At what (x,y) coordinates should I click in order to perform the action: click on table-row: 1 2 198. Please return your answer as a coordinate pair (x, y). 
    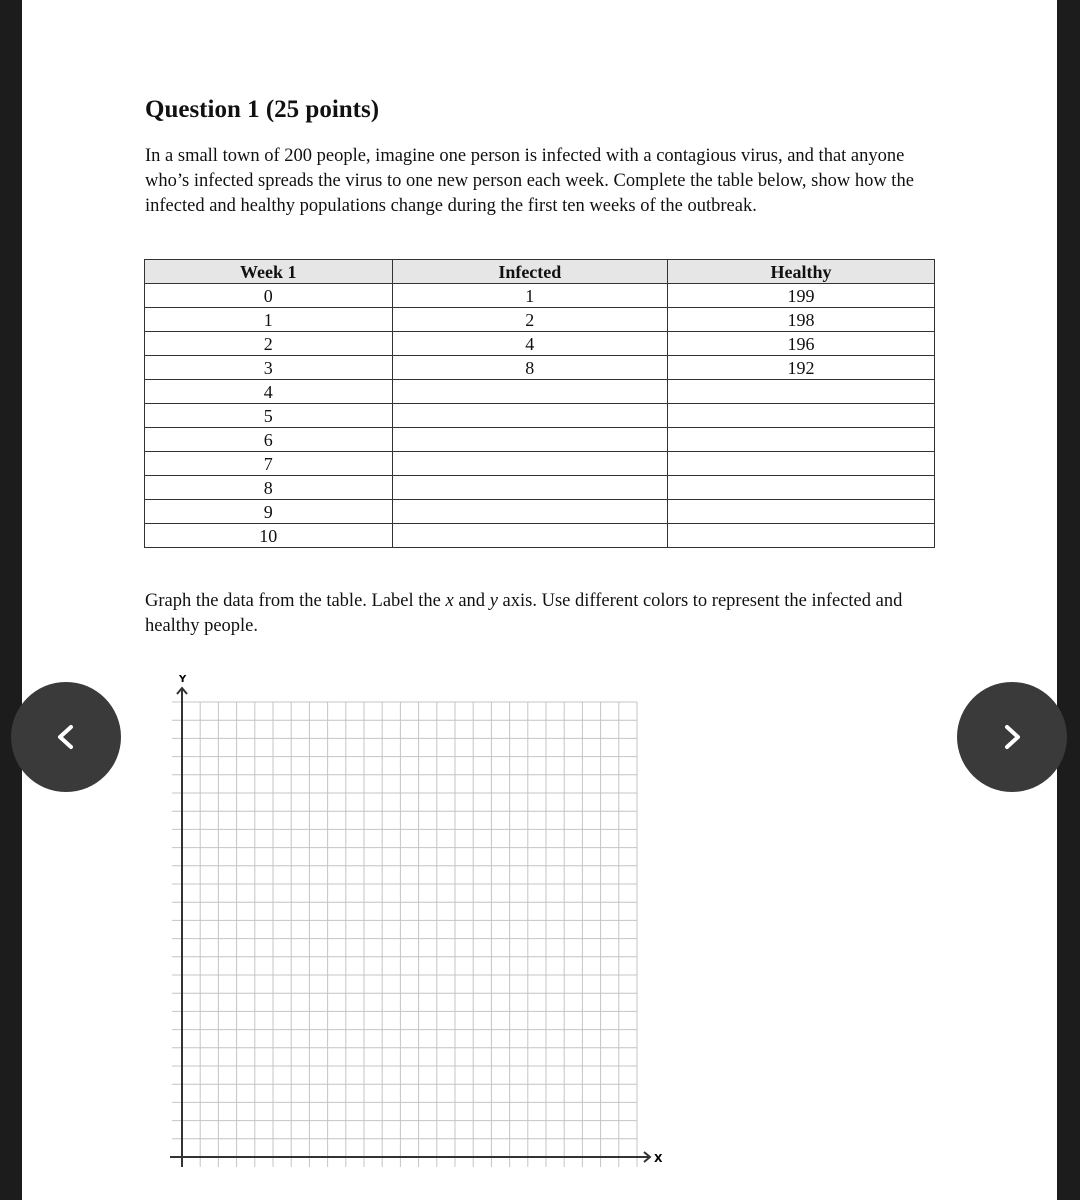
    Looking at the image, I should click on (539, 319).